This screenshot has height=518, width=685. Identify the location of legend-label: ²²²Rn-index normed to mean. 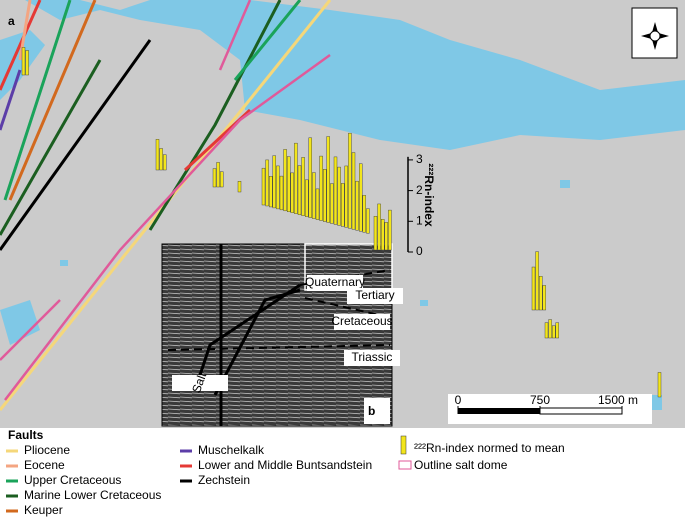
(489, 448).